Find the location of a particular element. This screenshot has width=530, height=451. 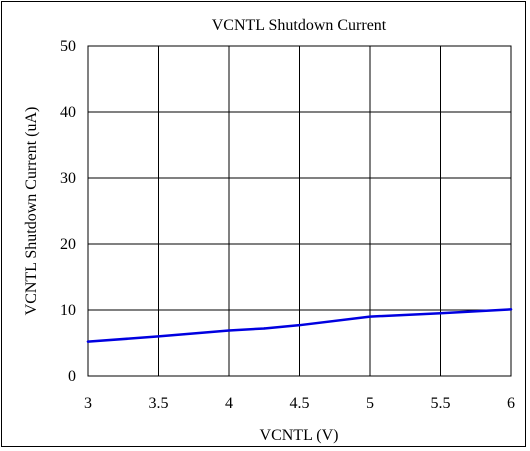

y-tick-label: 0 is located at coordinates (72, 376).